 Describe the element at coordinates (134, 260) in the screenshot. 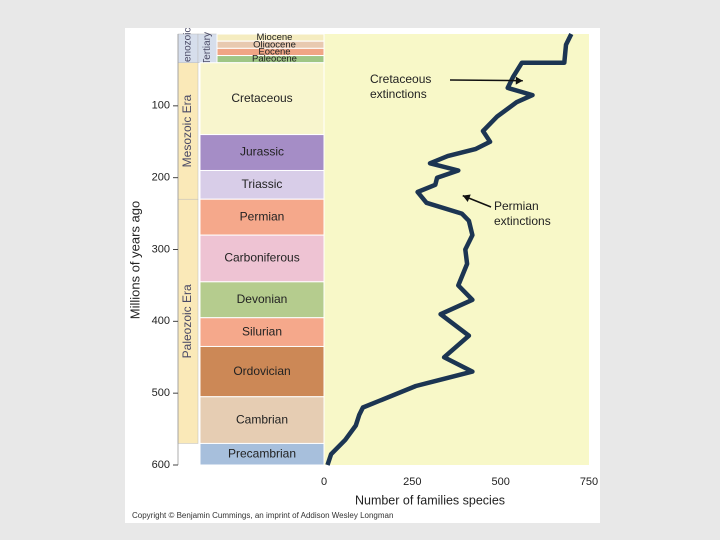

I see `y-axis-title: Millions of years ago` at that location.